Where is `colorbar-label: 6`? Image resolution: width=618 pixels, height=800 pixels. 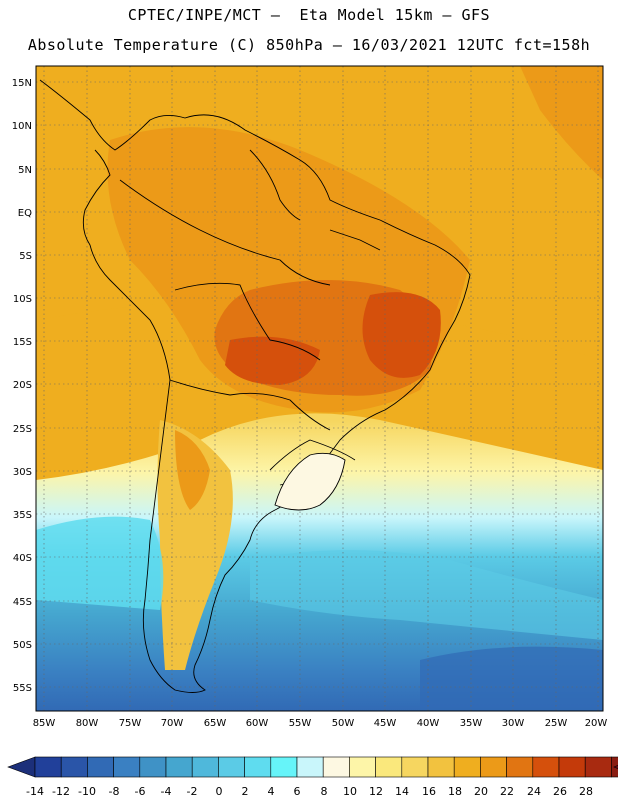
colorbar-label: 6 is located at coordinates (297, 791).